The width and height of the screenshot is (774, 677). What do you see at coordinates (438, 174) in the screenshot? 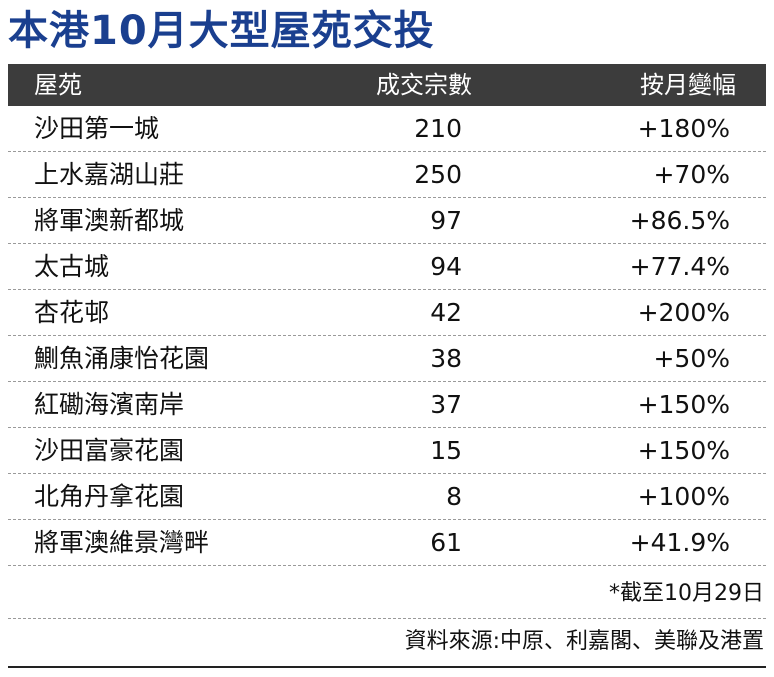
I see `transaction-count: 250` at bounding box center [438, 174].